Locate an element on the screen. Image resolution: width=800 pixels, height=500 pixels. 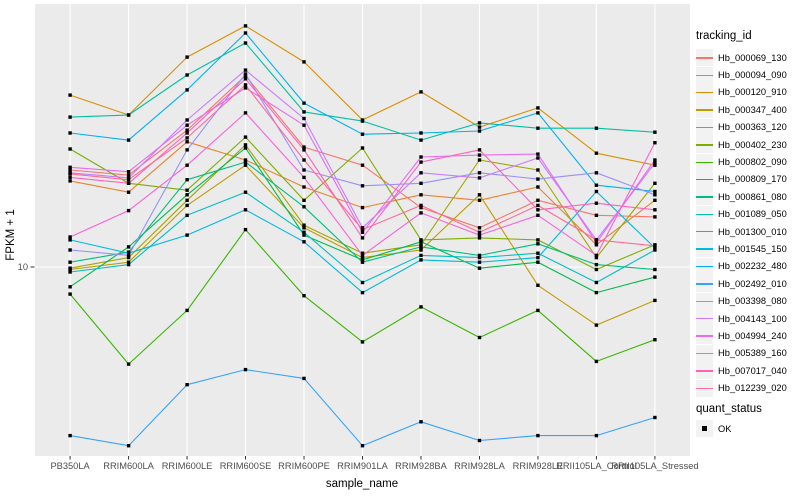
legend-key: Hb_000861_080 is located at coordinates (748, 197).